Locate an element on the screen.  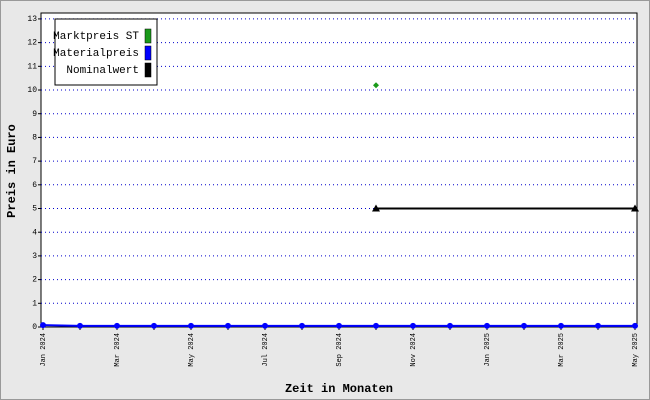
legend: Marktpreis ST Materialpreis Nominalwert is located at coordinates (105, 52).